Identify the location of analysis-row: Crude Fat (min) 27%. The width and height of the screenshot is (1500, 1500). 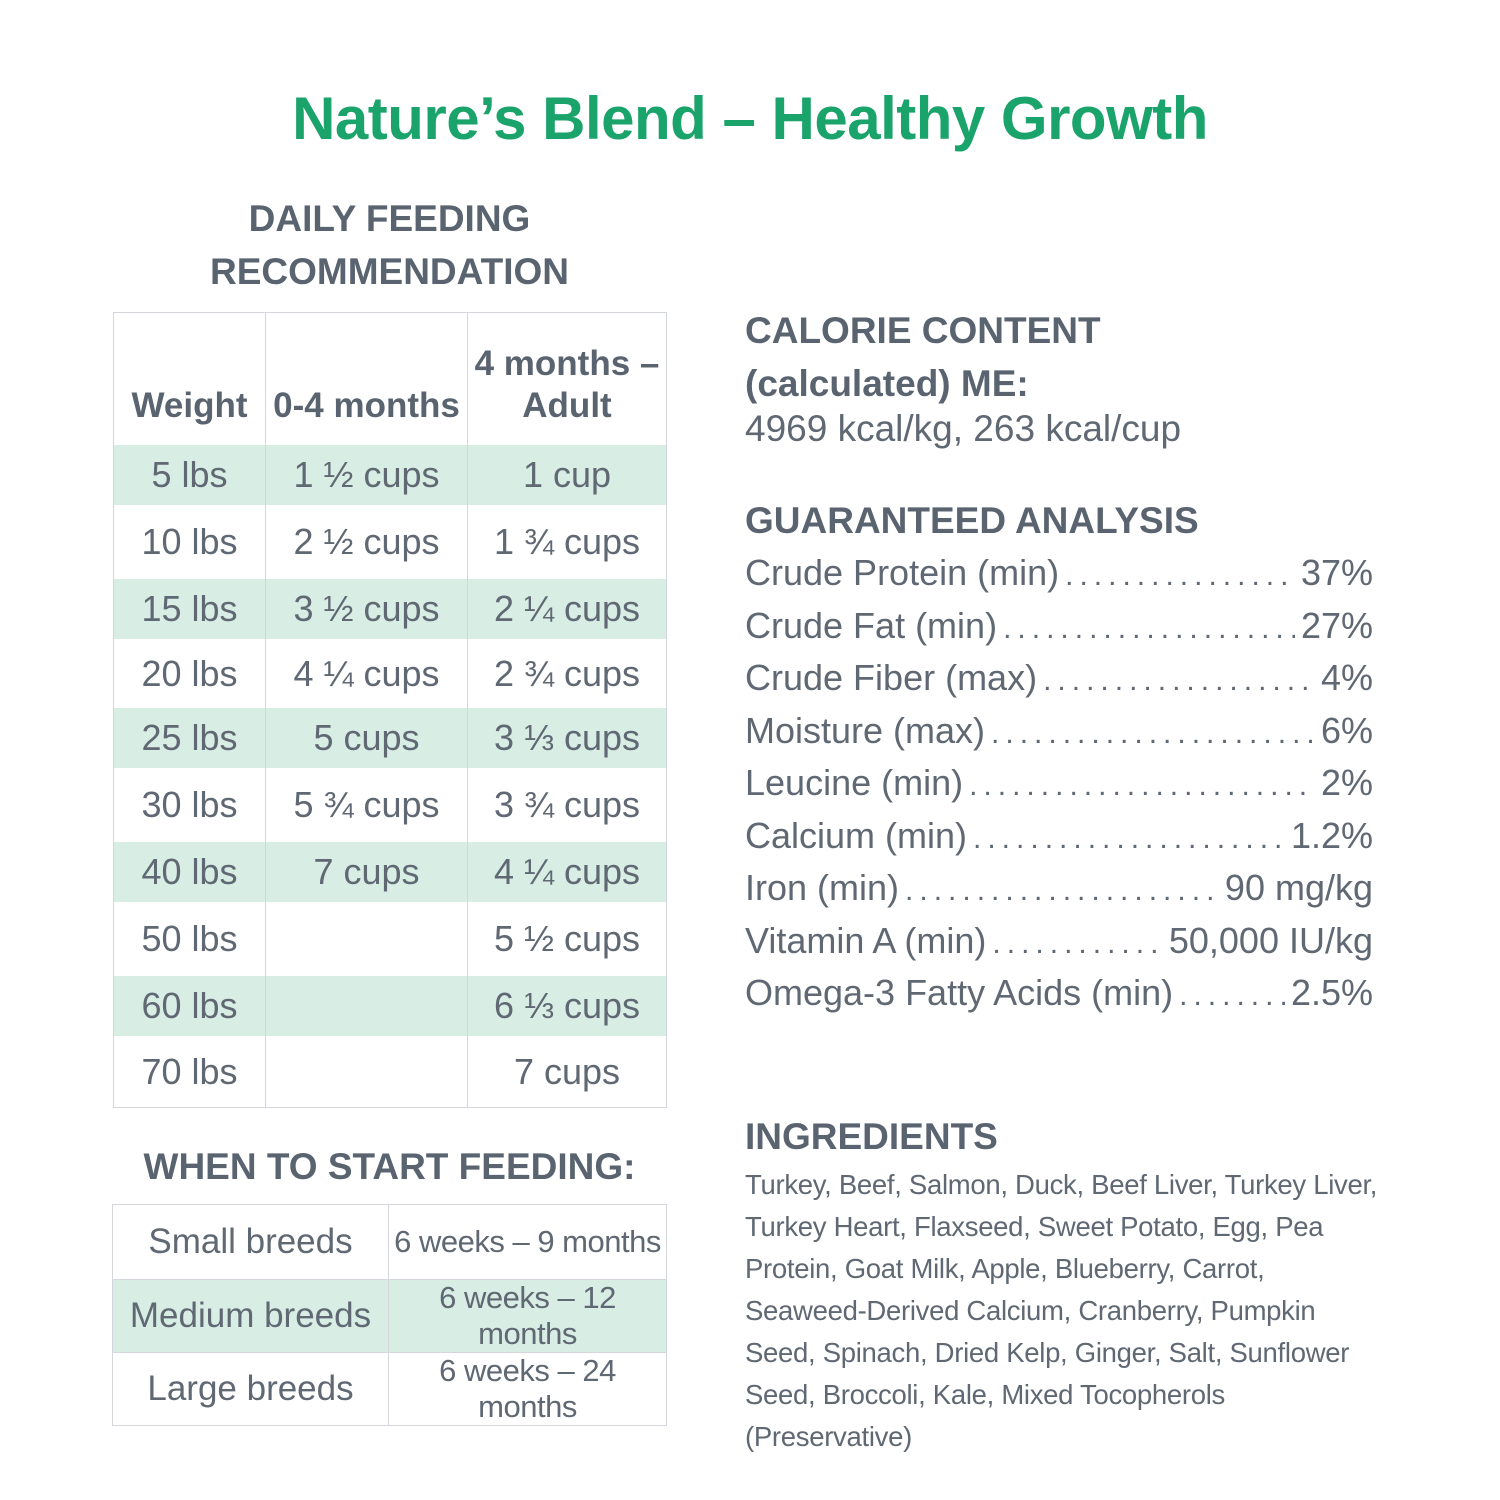
(1059, 631).